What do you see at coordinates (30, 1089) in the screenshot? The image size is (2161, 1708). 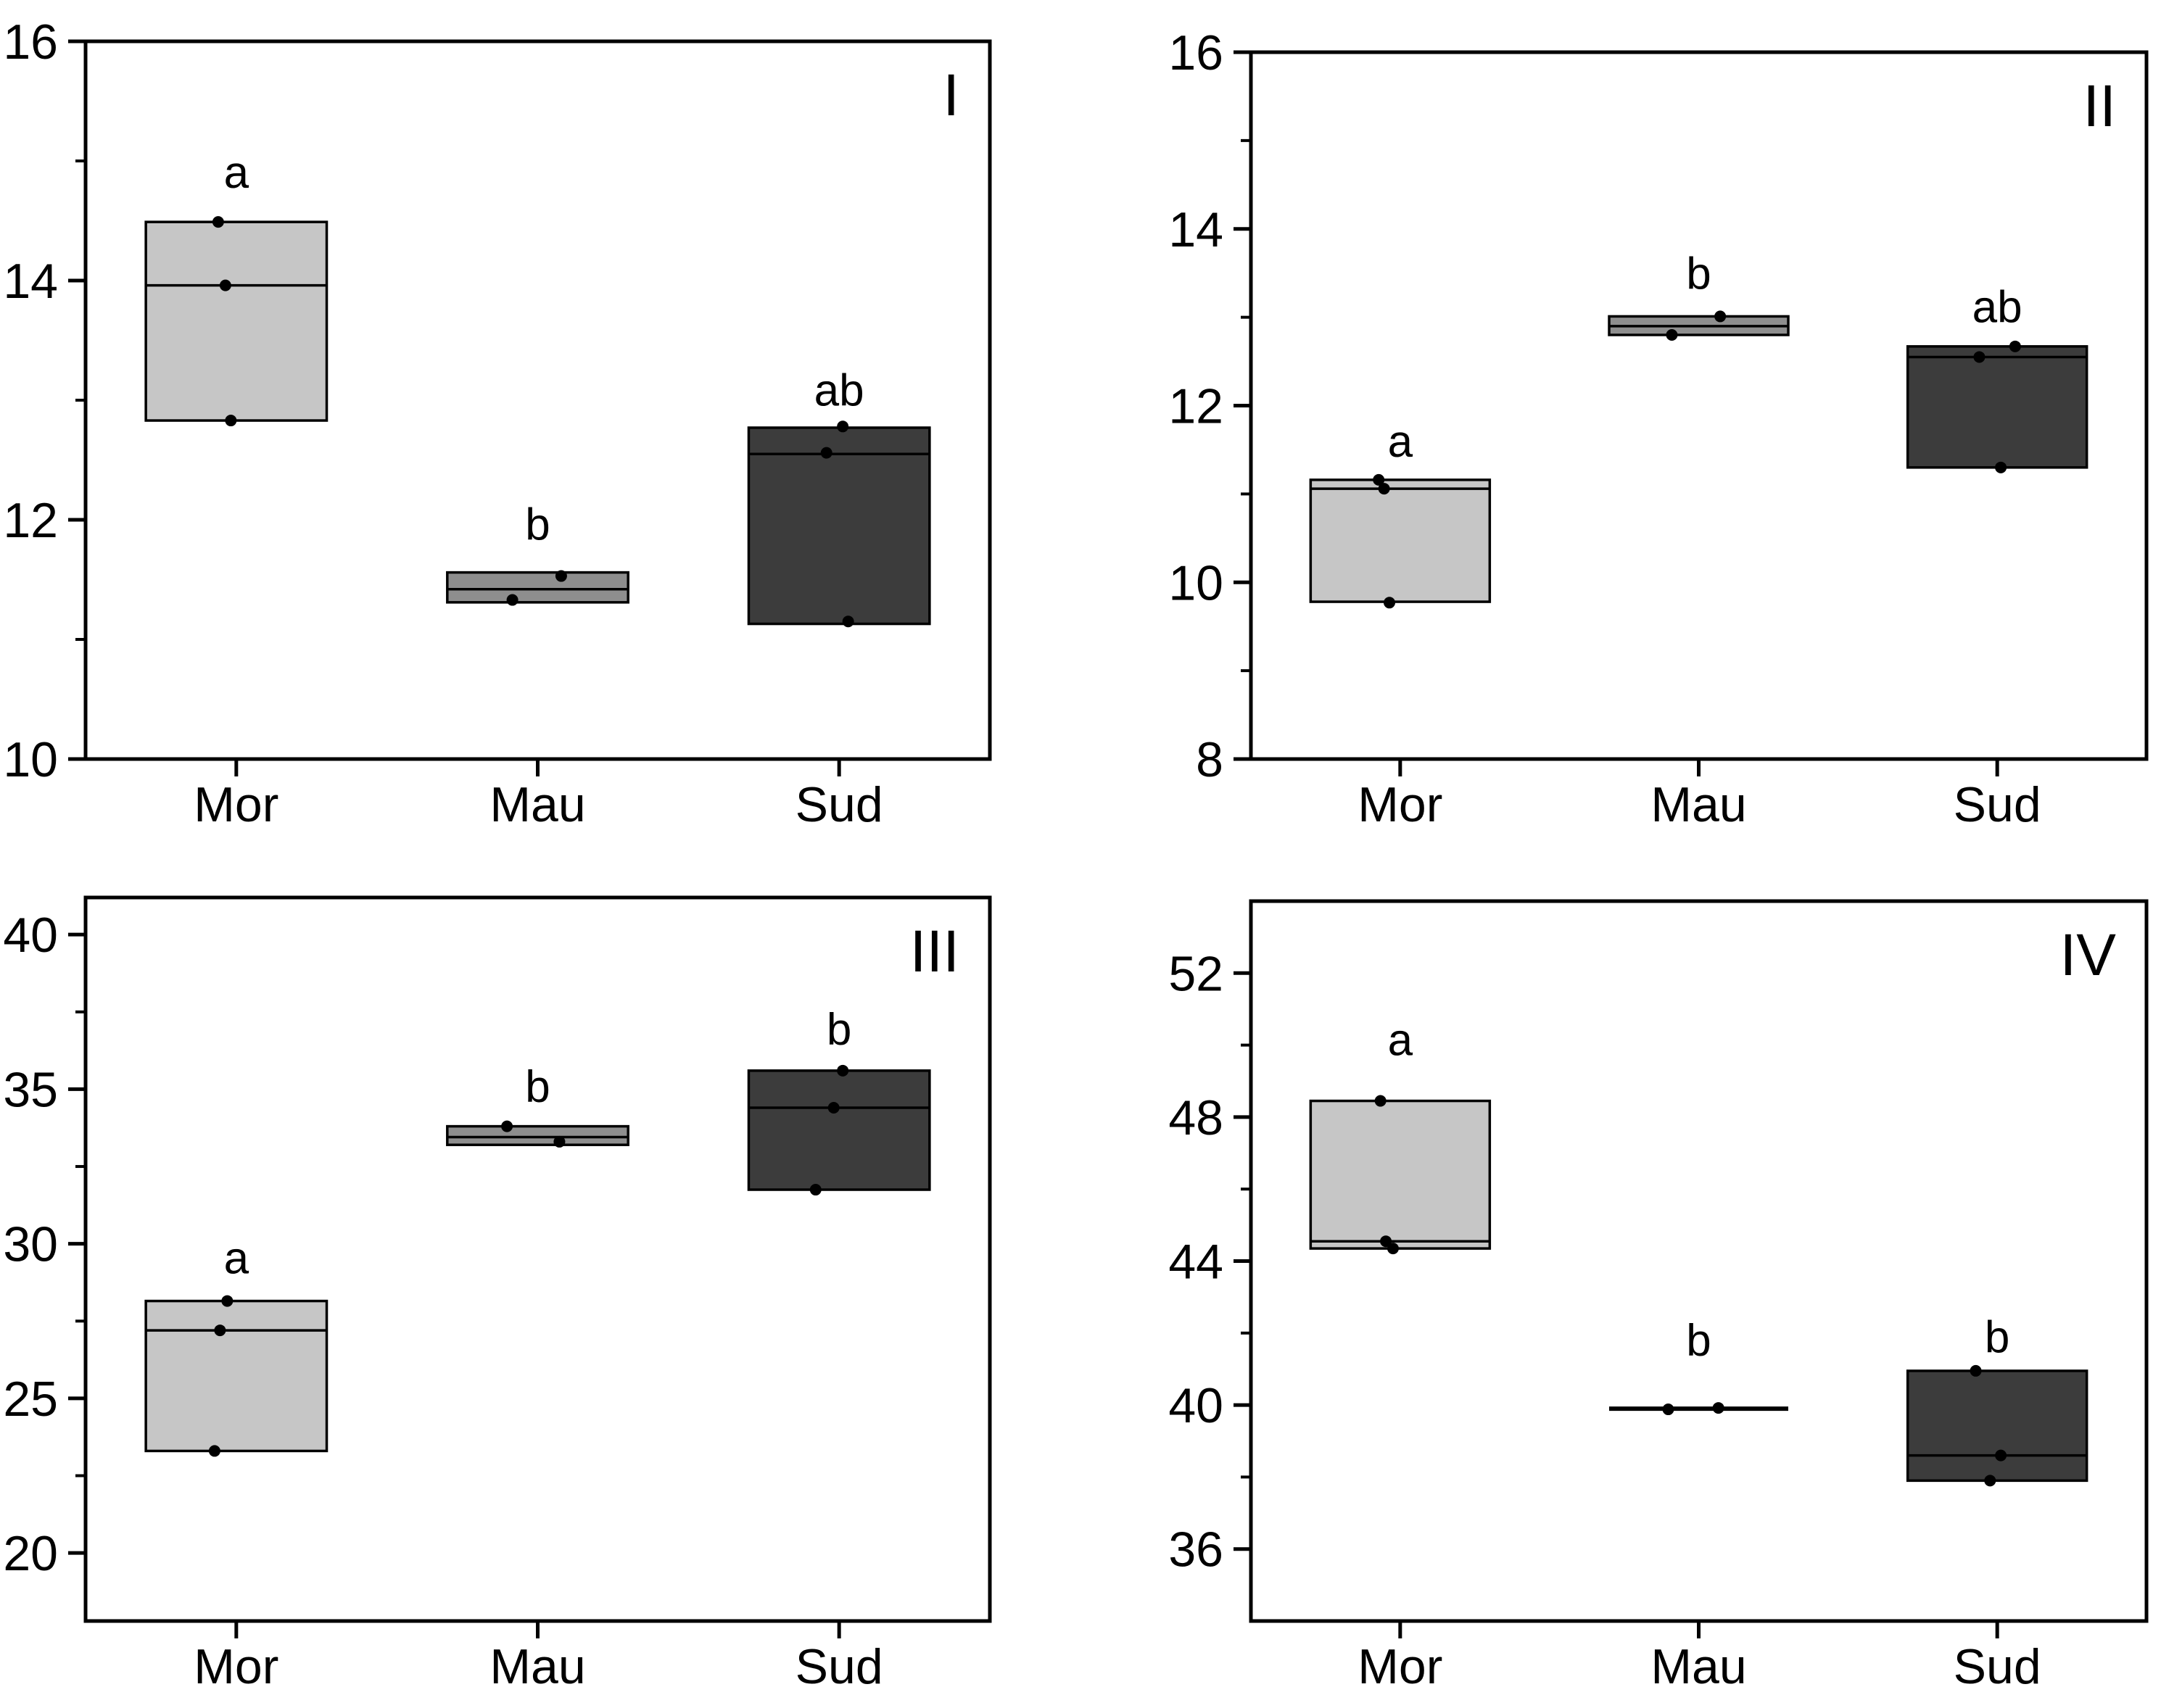 I see `y-tick-label: 35` at bounding box center [30, 1089].